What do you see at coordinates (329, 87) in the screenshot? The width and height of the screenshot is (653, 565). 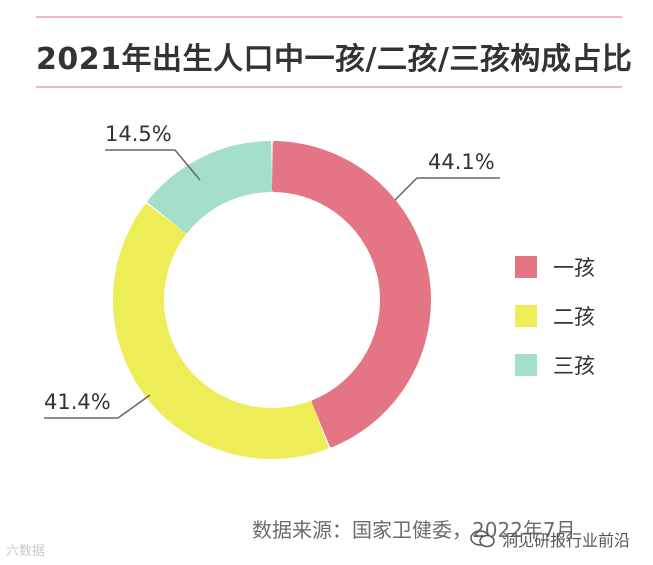 I see `title-bottom-rule` at bounding box center [329, 87].